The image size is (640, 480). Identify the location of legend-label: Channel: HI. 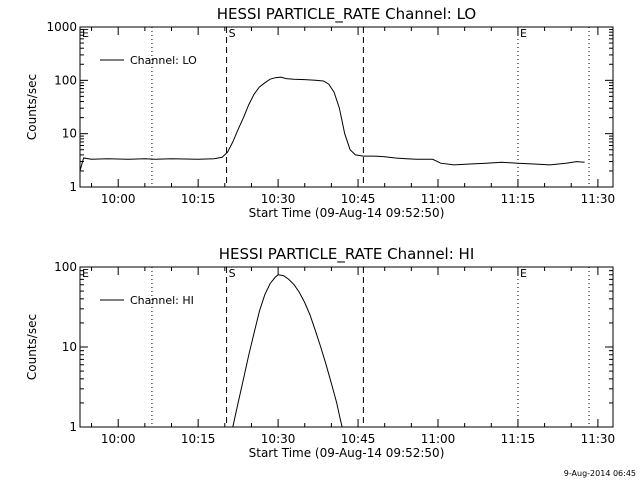
(162, 300).